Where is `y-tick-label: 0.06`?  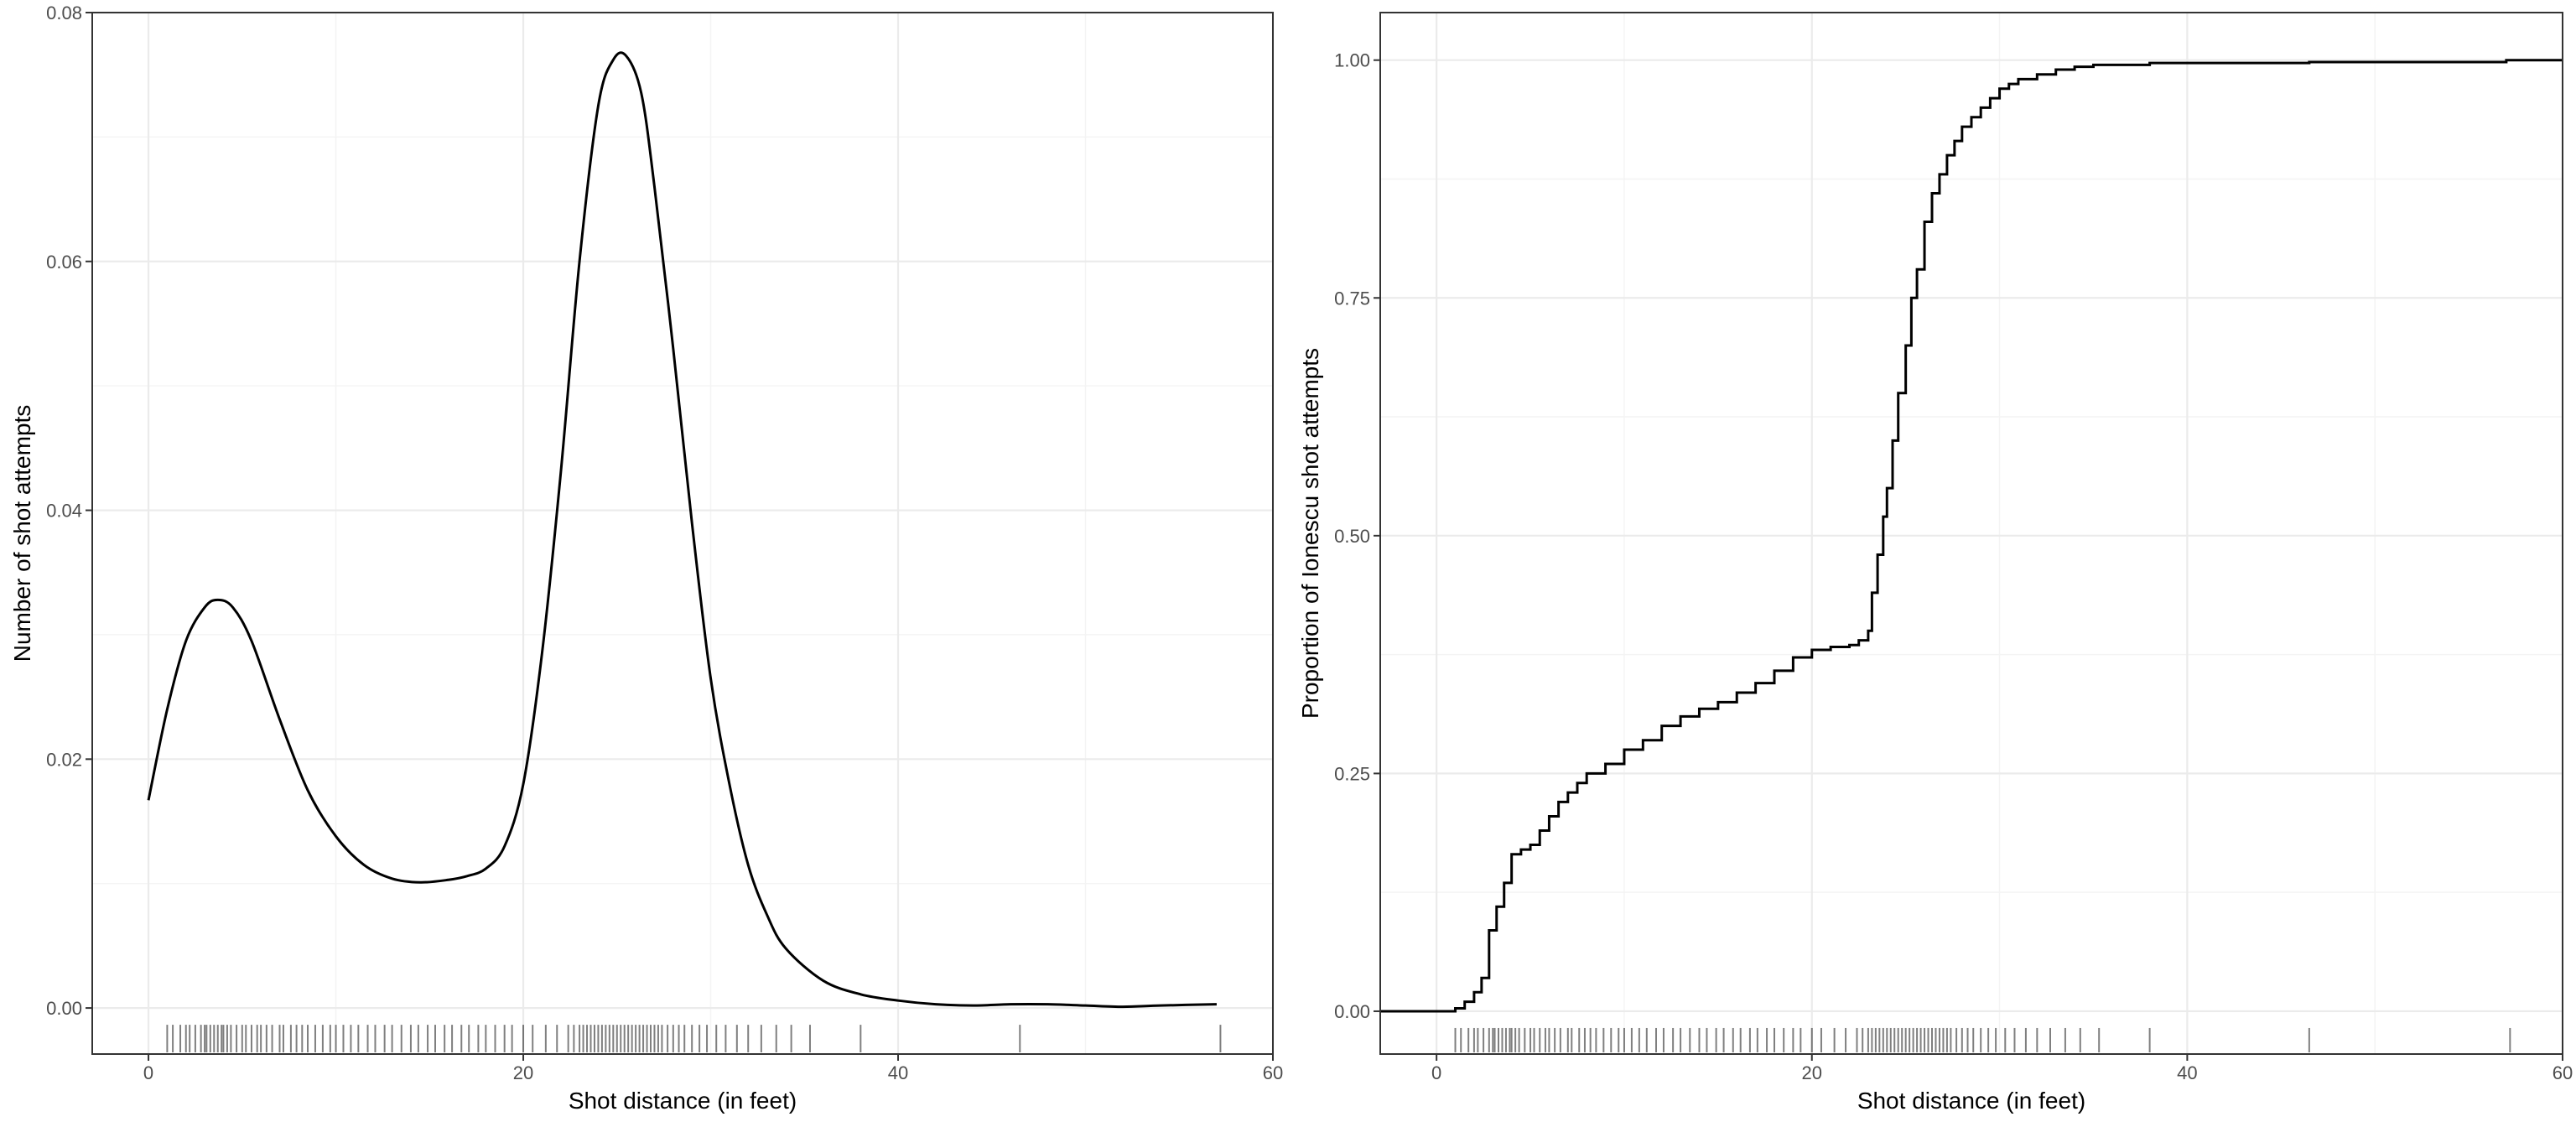
y-tick-label: 0.06 is located at coordinates (64, 262).